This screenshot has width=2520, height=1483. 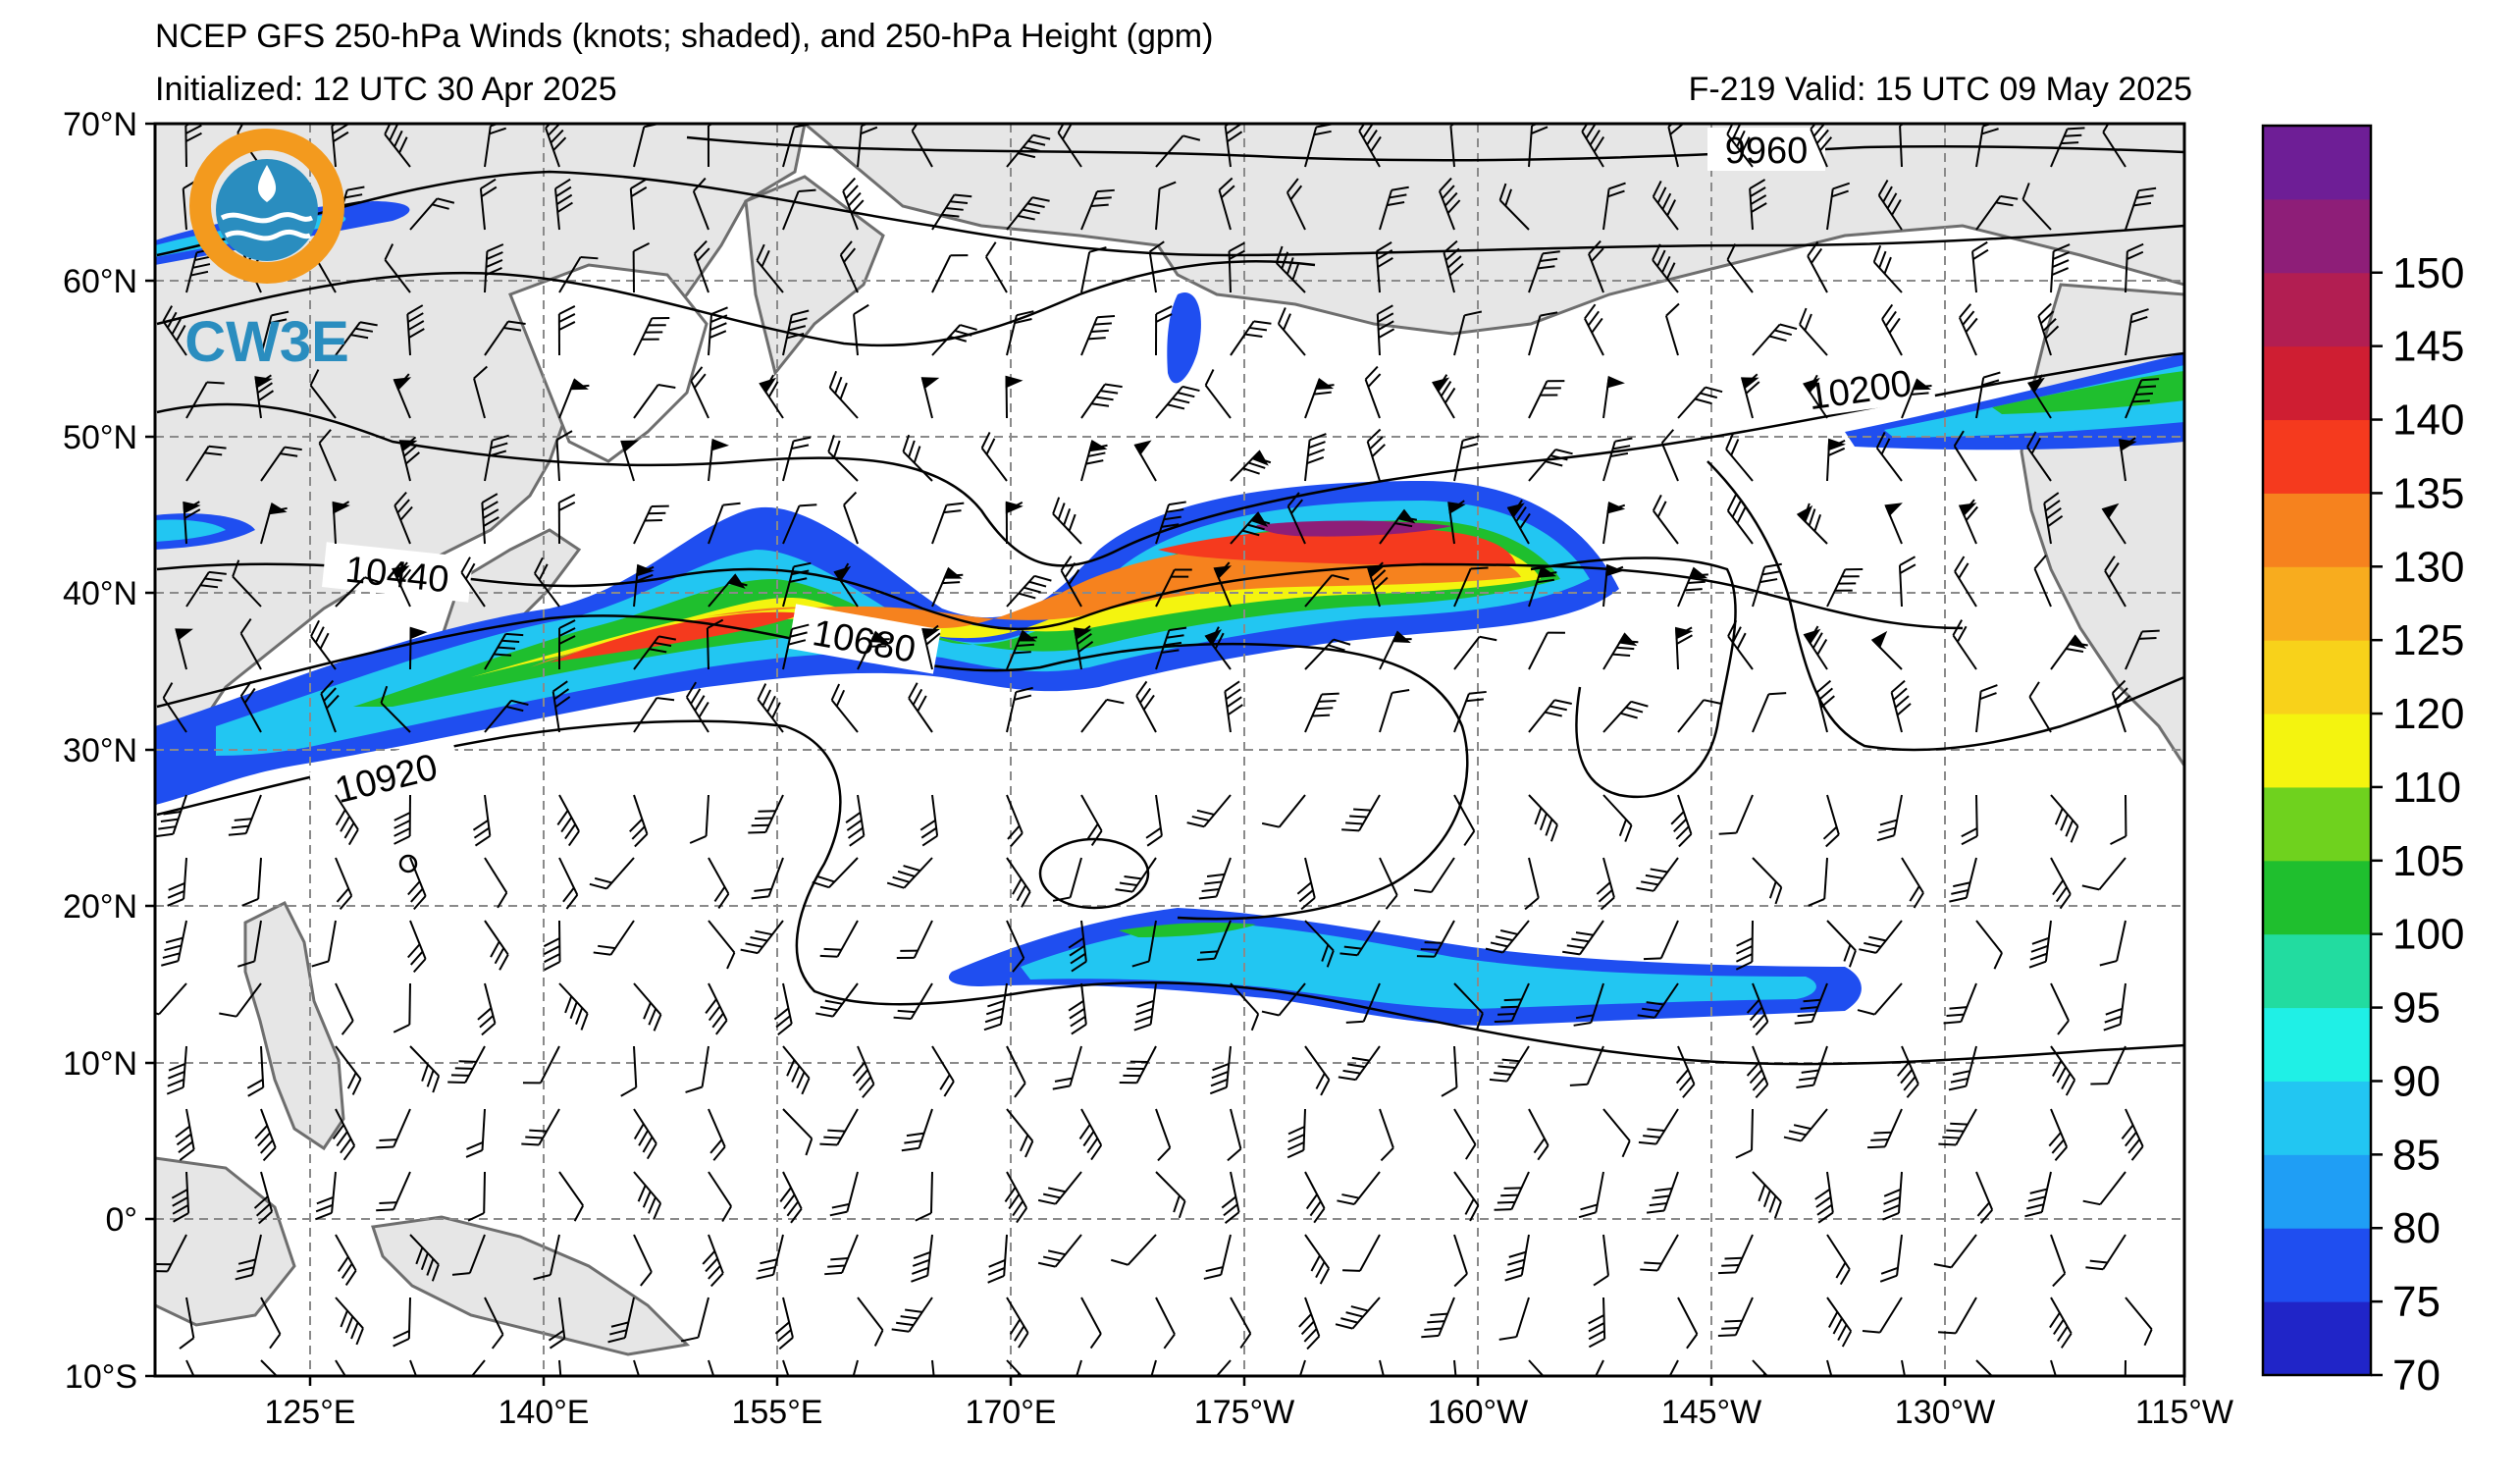 I want to click on colorbar-tick-label: 120, so click(x=2428, y=714).